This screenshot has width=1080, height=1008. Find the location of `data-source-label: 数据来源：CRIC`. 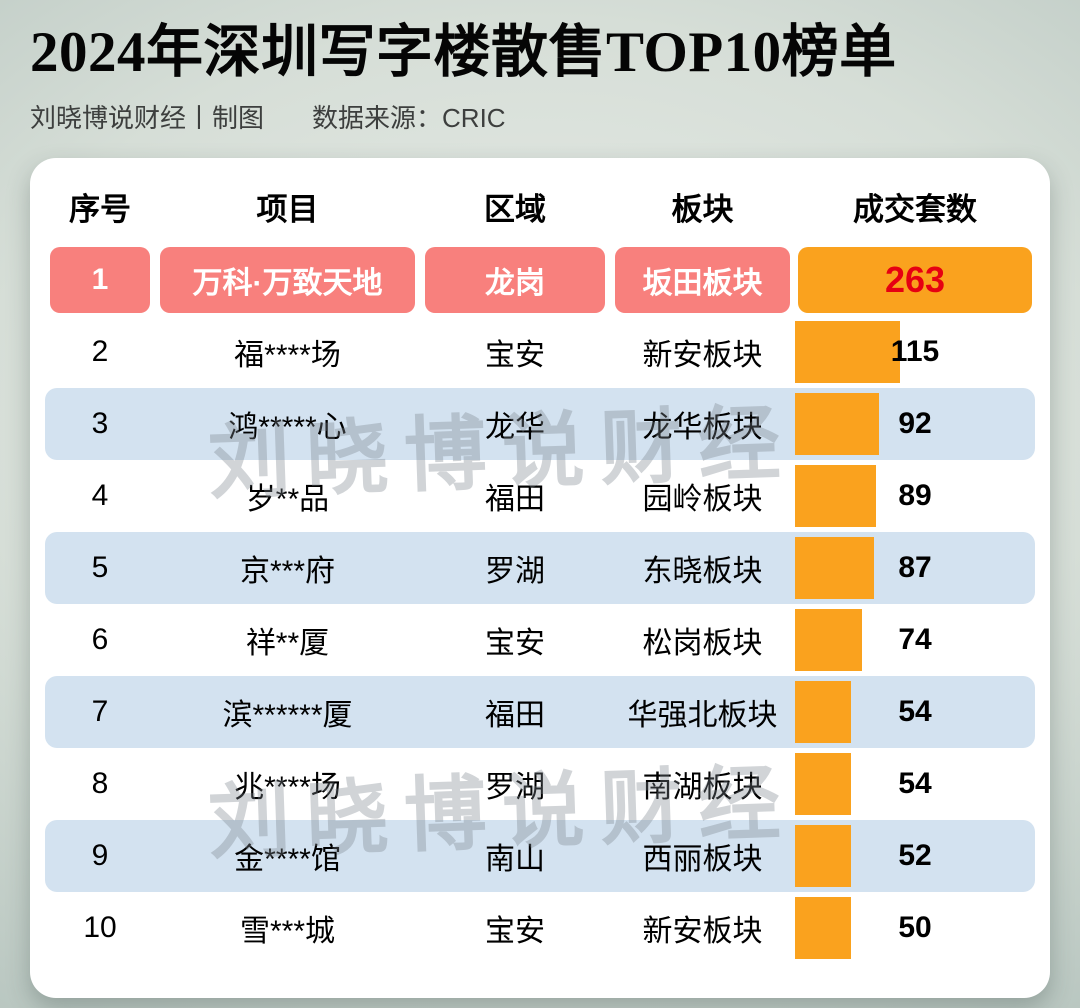

data-source-label: 数据来源：CRIC is located at coordinates (409, 117).